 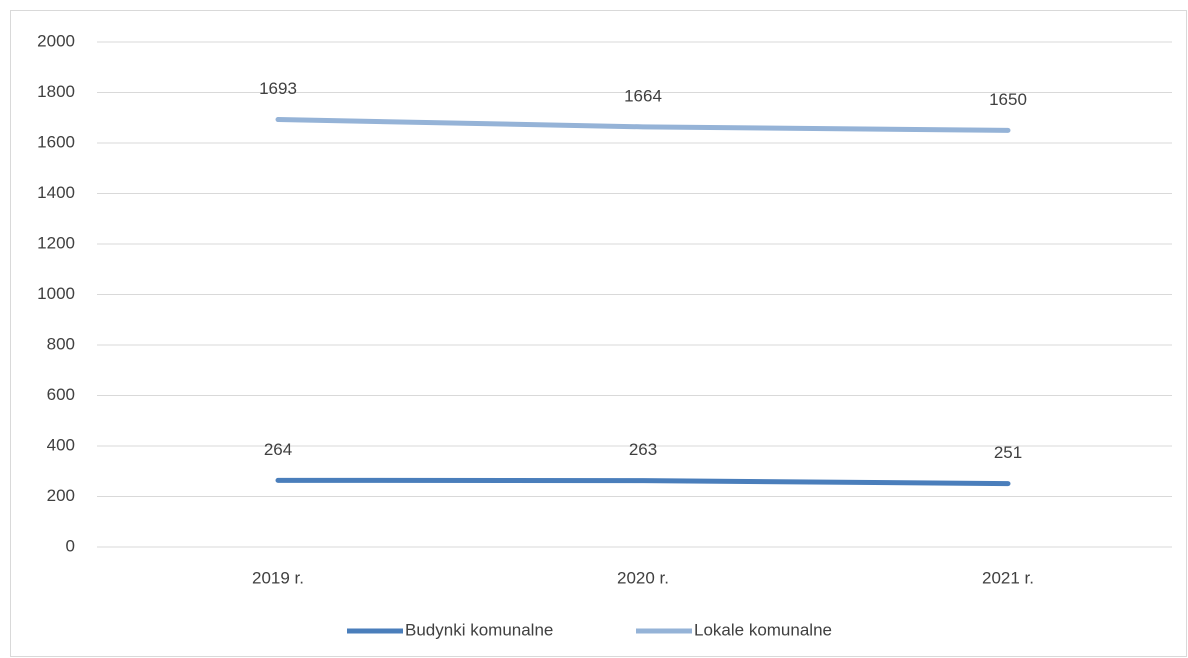 What do you see at coordinates (278, 577) in the screenshot?
I see `x-tick-label: 2019 r.` at bounding box center [278, 577].